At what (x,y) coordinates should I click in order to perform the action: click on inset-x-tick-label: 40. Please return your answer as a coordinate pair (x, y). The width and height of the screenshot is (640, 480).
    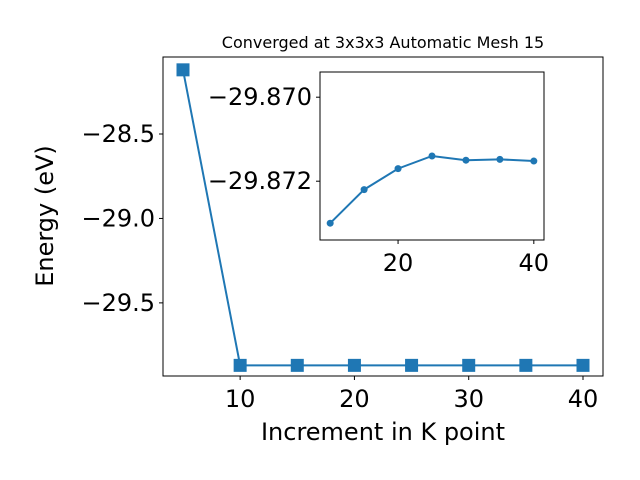
    Looking at the image, I should click on (534, 263).